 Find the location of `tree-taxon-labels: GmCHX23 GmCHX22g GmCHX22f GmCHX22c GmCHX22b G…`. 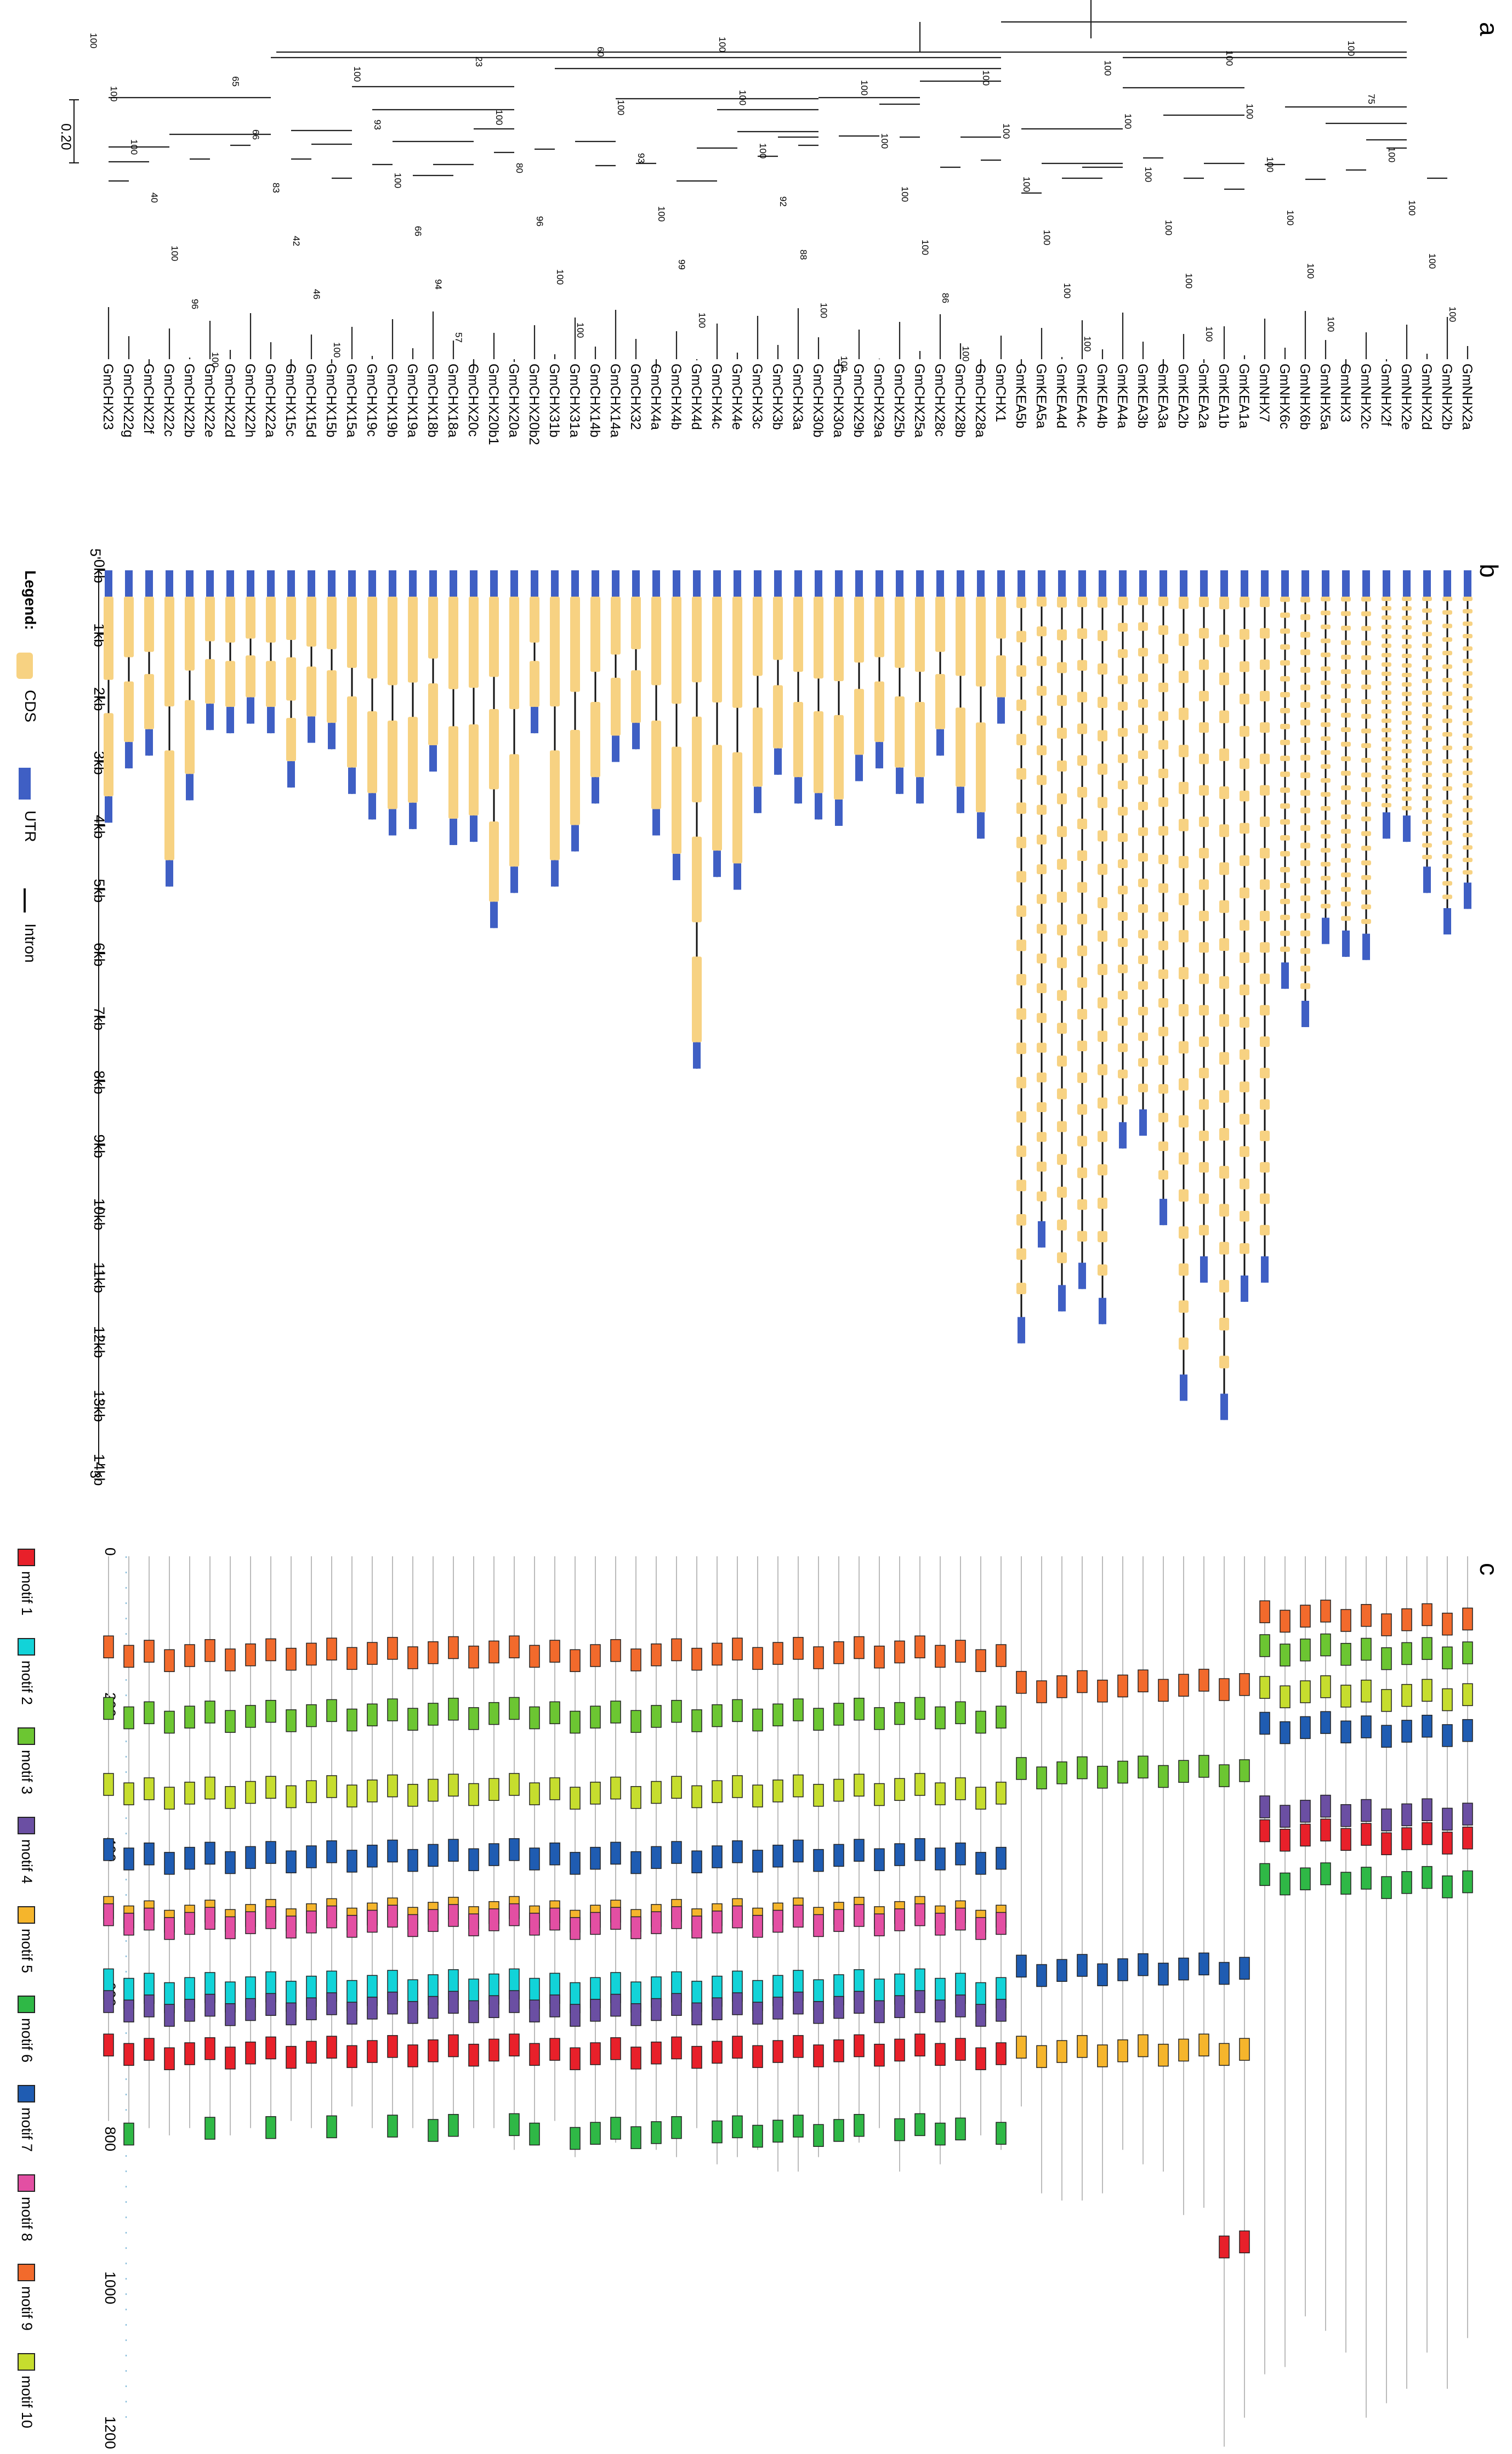

tree-taxon-labels: GmCHX23 GmCHX22g GmCHX22f GmCHX22c GmCHX22b G… is located at coordinates (787, 405).